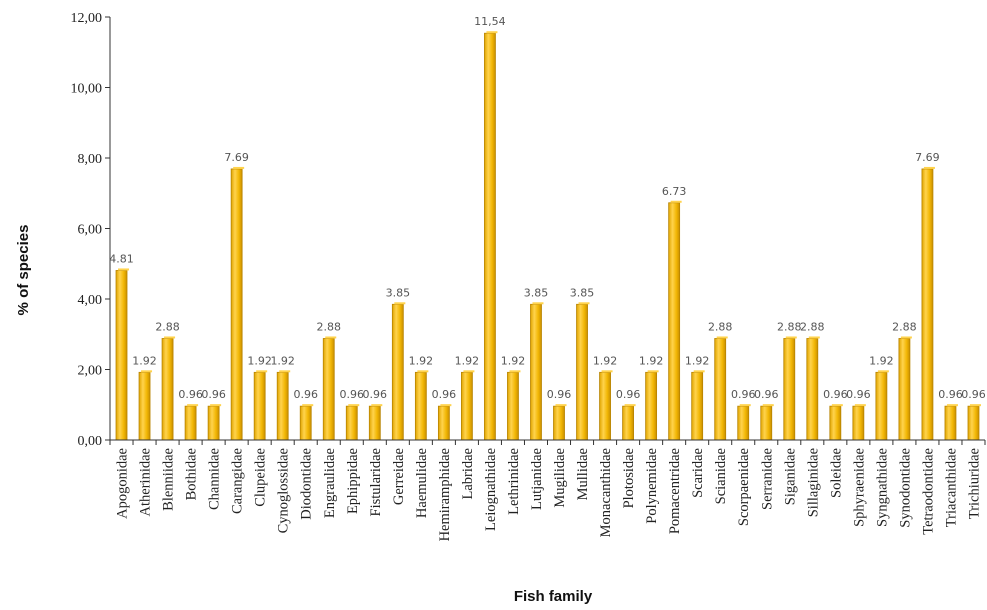  Describe the element at coordinates (192, 474) in the screenshot. I see `x-tick-label: Bothidae` at that location.